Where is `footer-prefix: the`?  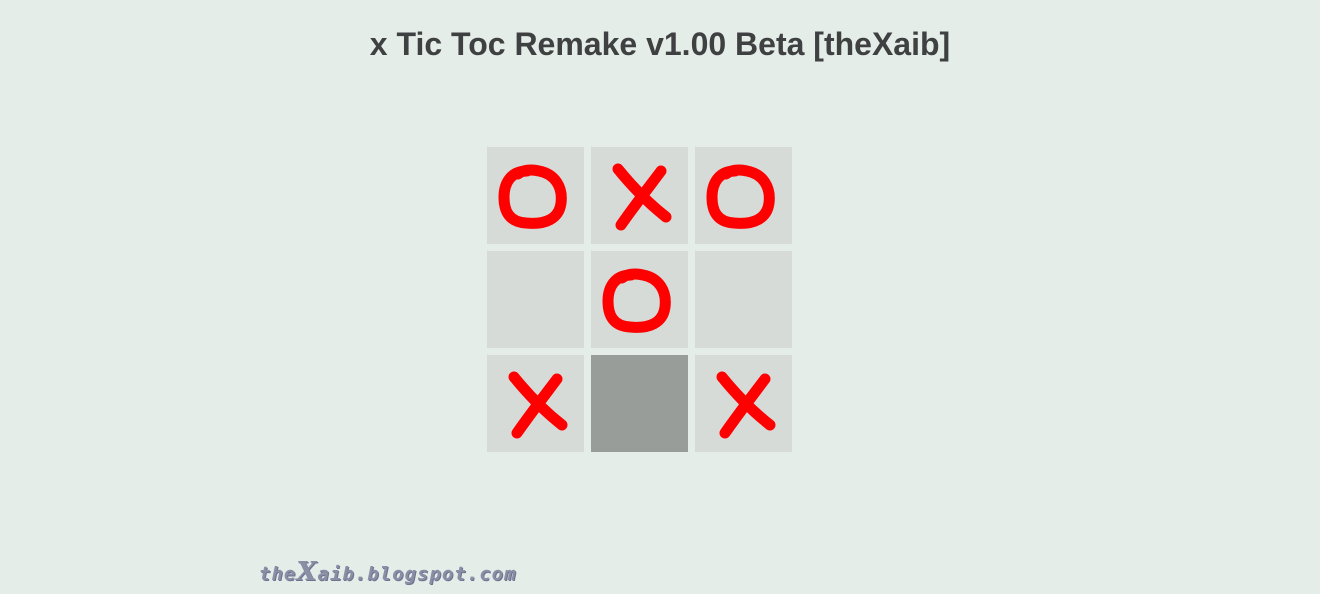 footer-prefix: the is located at coordinates (278, 574).